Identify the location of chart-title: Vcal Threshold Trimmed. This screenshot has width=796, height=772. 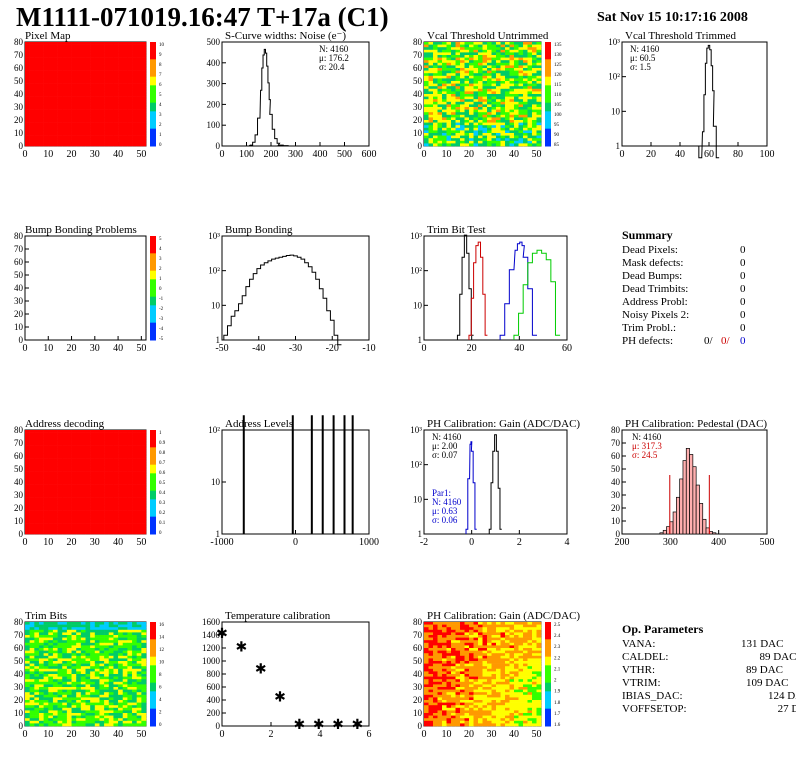
(681, 36).